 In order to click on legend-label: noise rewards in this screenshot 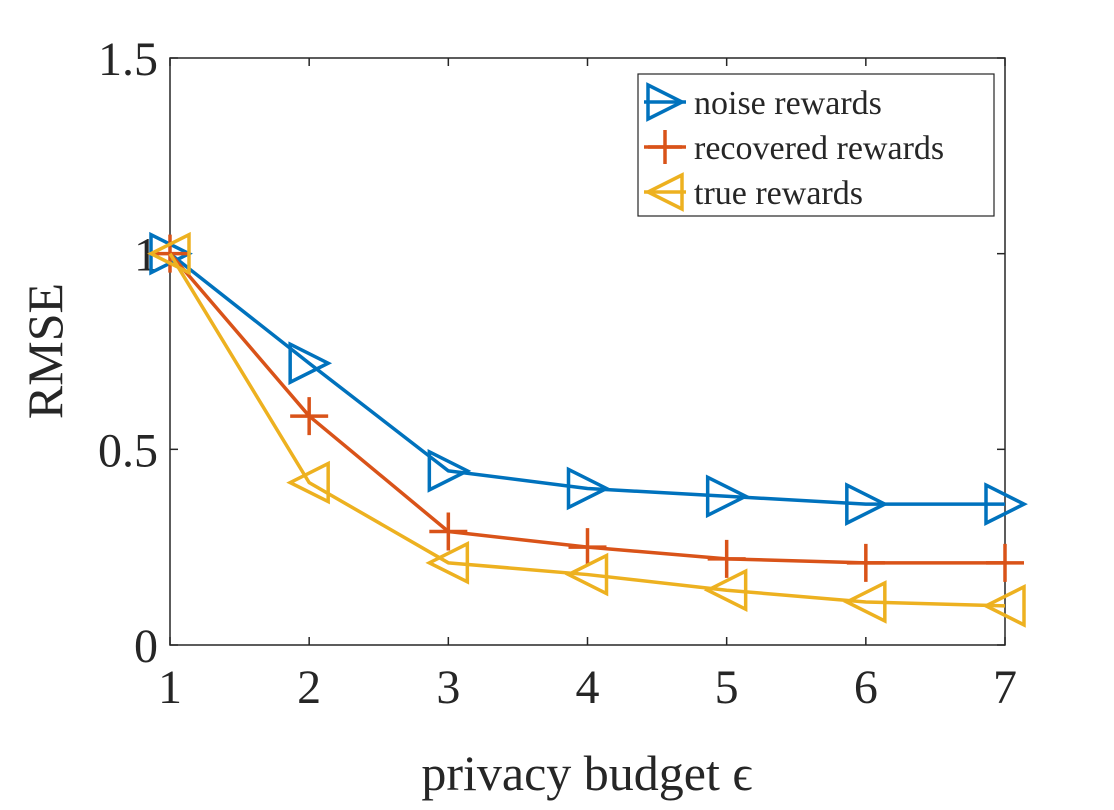, I will do `click(788, 103)`.